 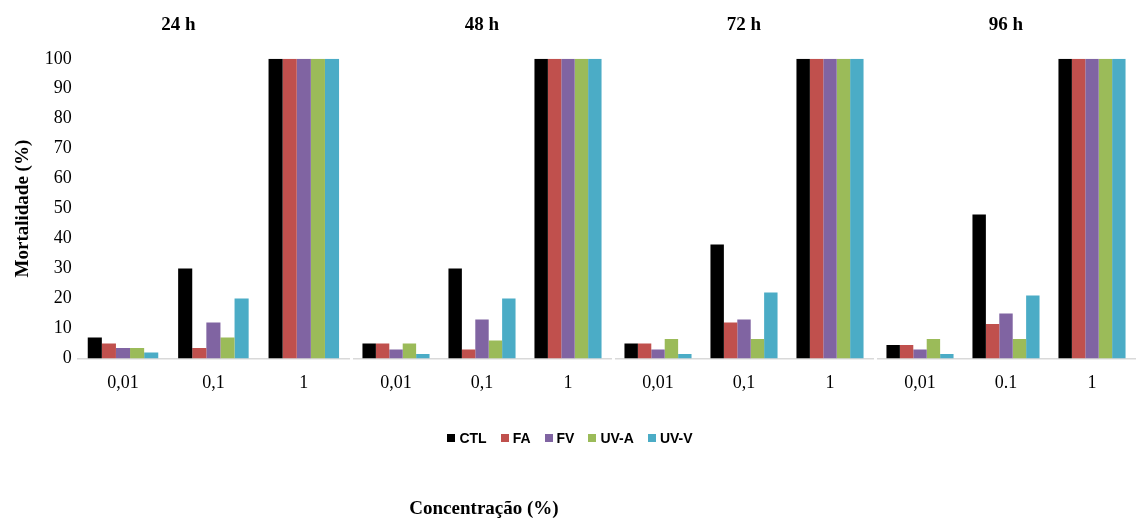 I want to click on legend-label: FV, so click(x=565, y=438).